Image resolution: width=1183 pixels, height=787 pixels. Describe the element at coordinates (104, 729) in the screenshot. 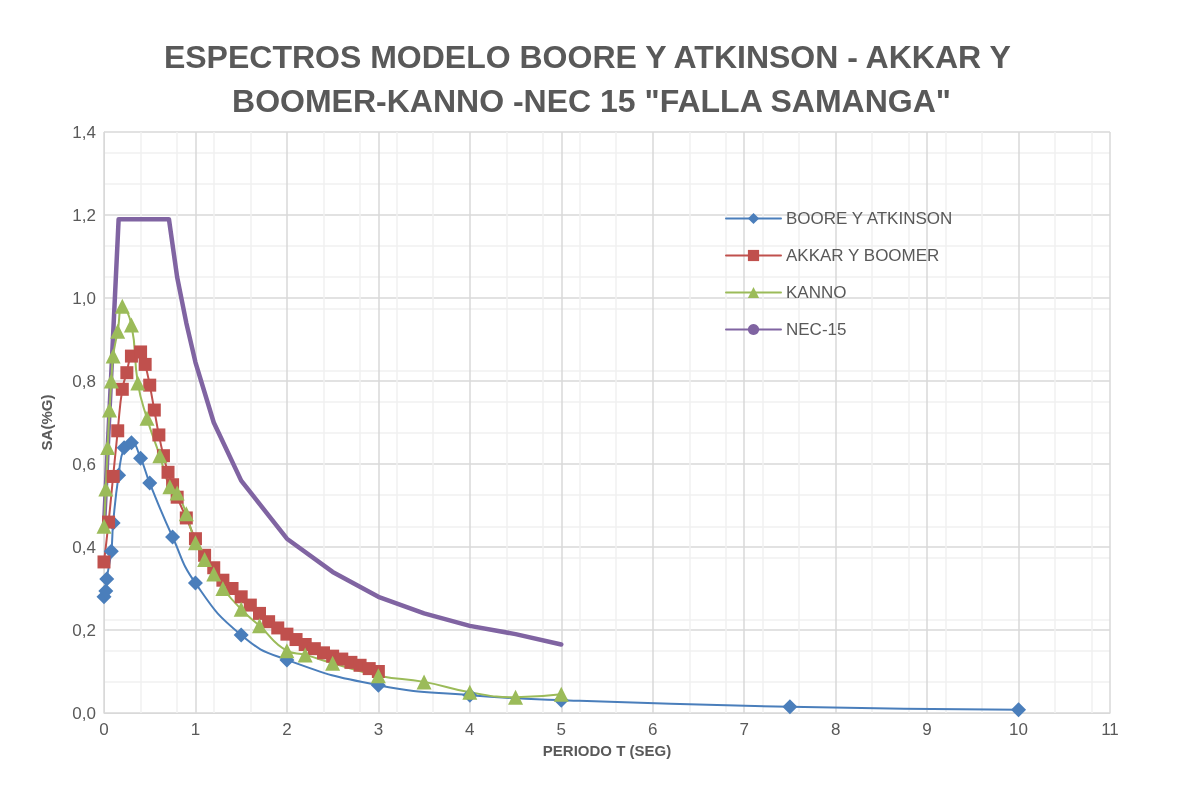

I see `x-tick-label: 0` at that location.